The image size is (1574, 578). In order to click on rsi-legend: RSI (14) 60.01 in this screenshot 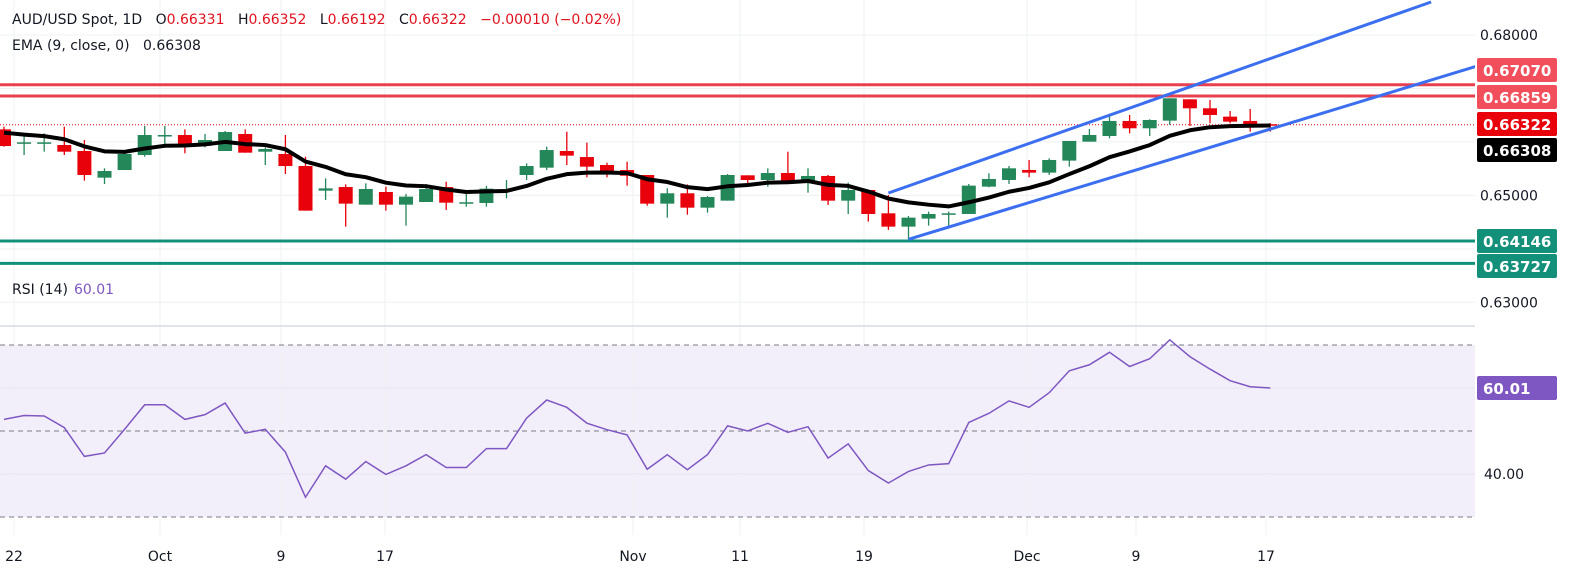, I will do `click(63, 290)`.